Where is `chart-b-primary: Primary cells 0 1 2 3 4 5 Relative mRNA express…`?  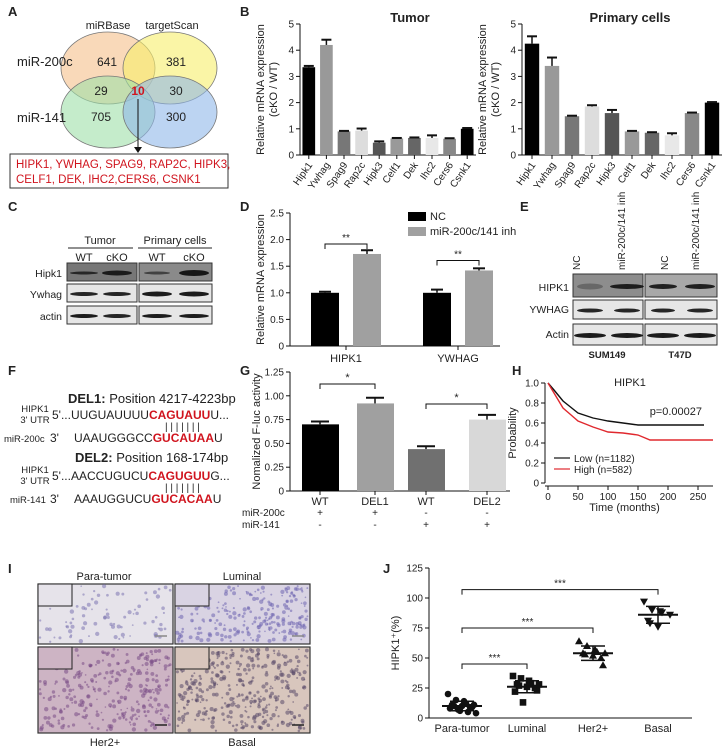
chart-b-primary: Primary cells 0 1 2 3 4 5 Relative mRNA express… is located at coordinates (599, 101).